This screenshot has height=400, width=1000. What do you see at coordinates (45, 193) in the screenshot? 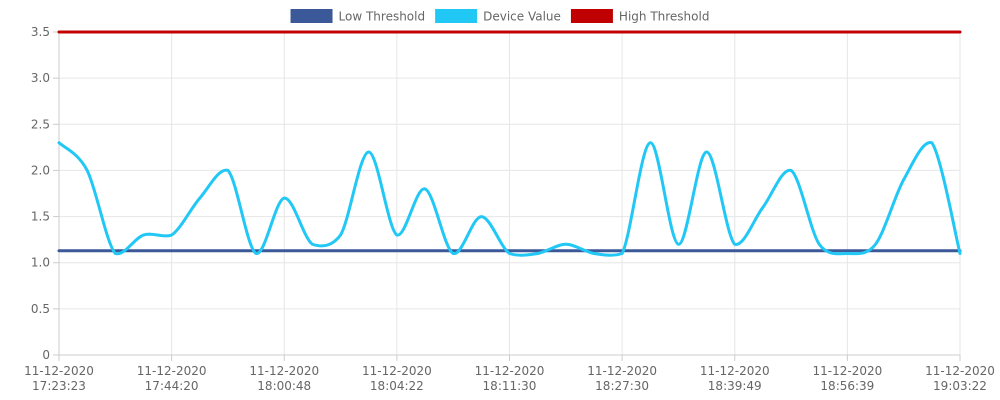
I see `y-axis-ticks: 0 0.5 1.0 1.5 2.0 2.5 3.0 3.5` at bounding box center [45, 193].